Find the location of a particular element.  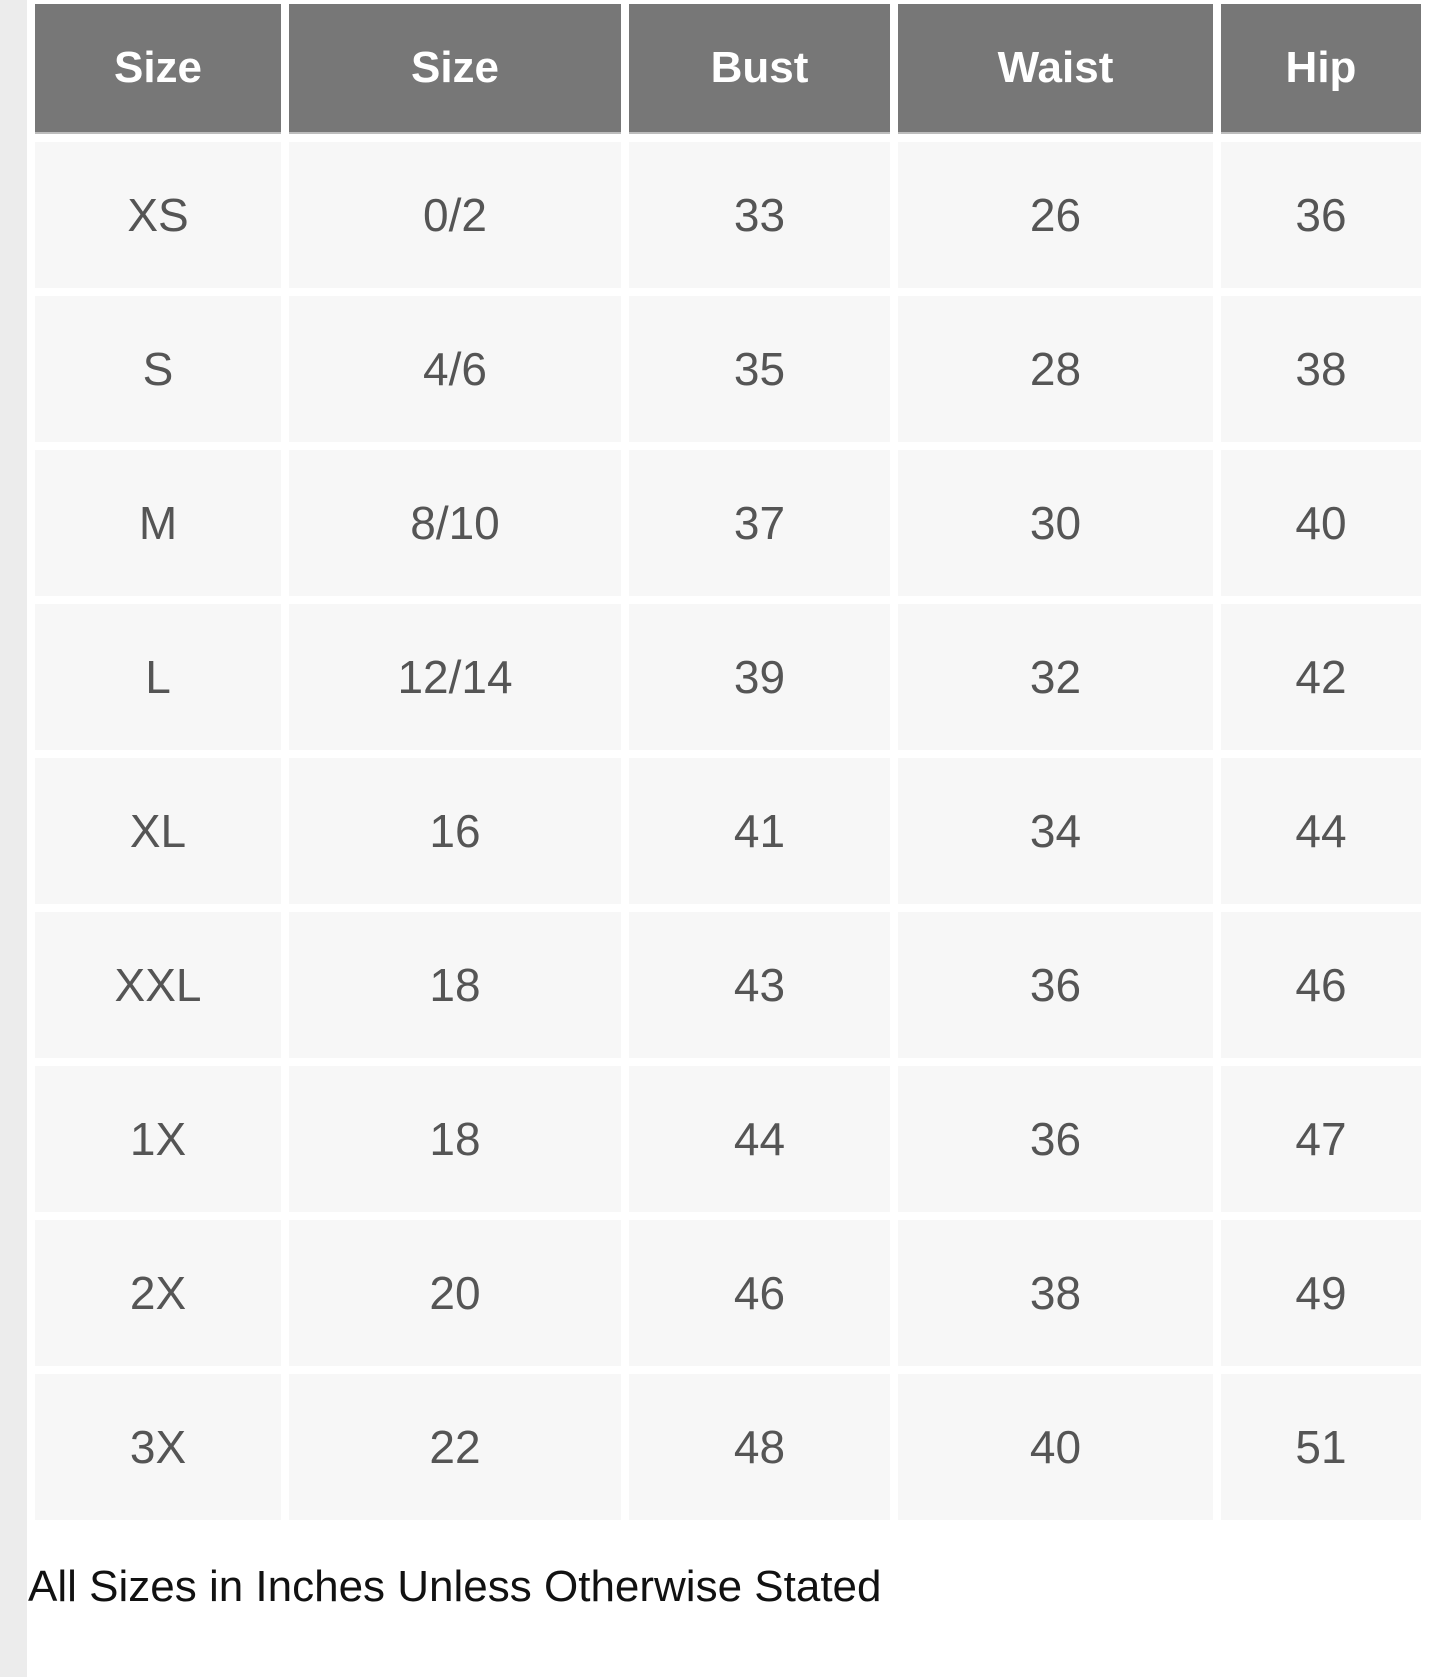

table-cell: 1X is located at coordinates (158, 1139).